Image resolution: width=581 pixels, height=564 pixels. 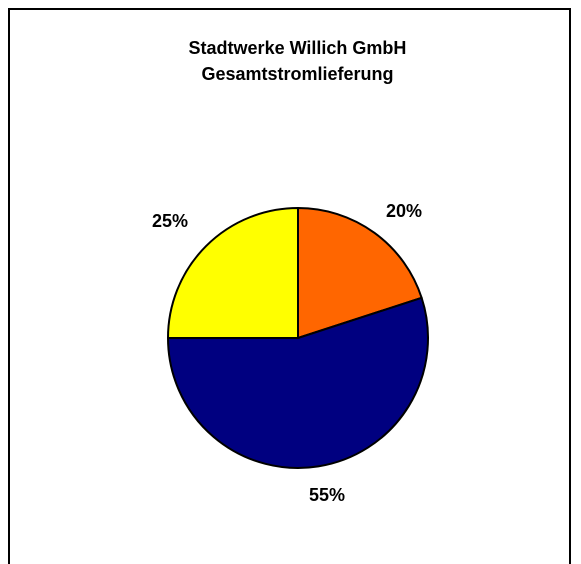 I want to click on chart-title: Stadtwerke Willich GmbH, so click(x=297, y=48).